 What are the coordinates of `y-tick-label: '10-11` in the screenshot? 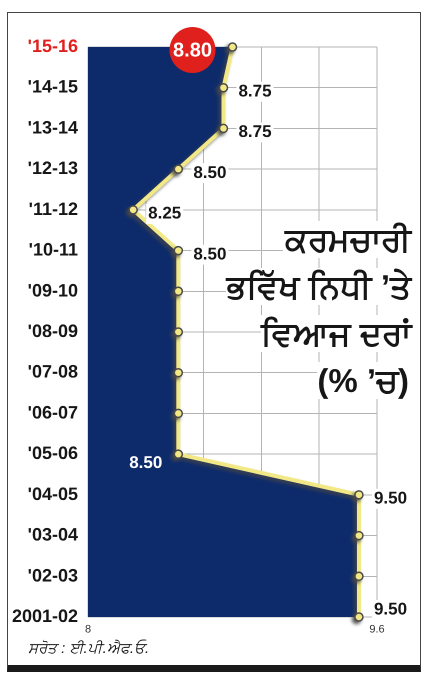 It's located at (53, 250).